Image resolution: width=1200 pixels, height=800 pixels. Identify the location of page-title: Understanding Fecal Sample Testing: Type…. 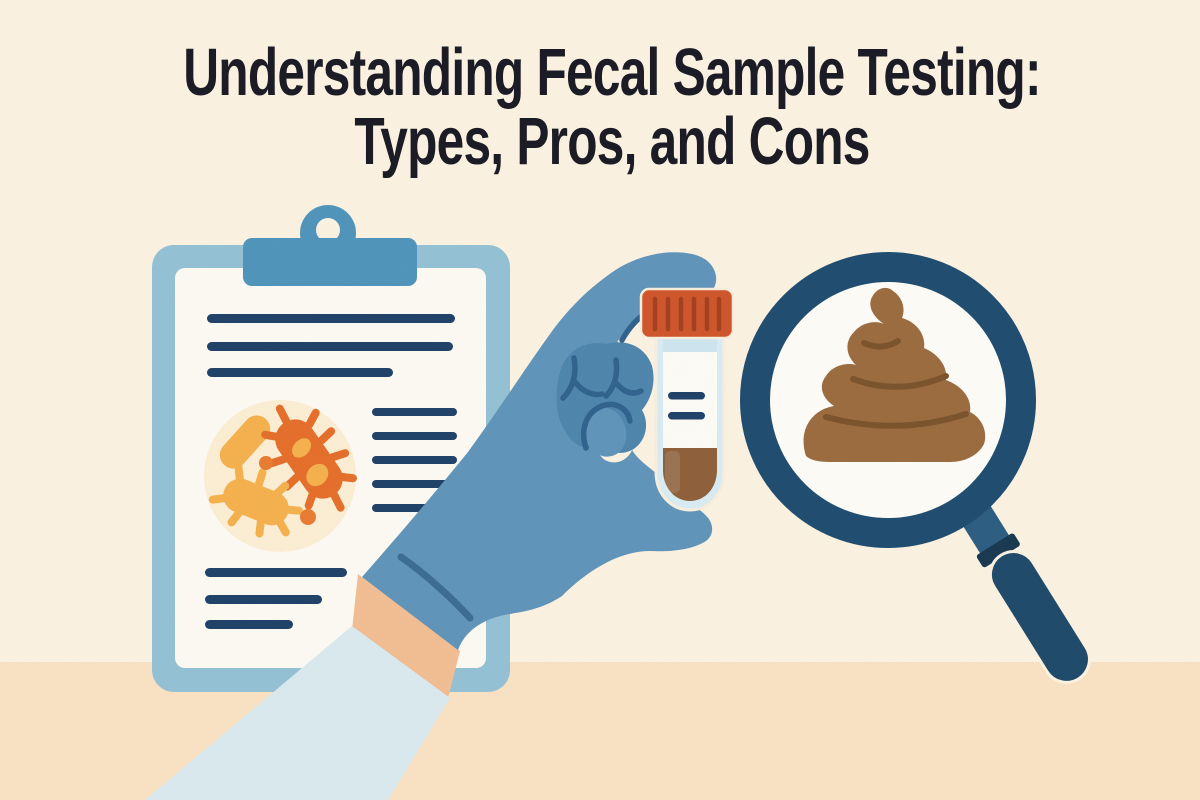
(612, 107).